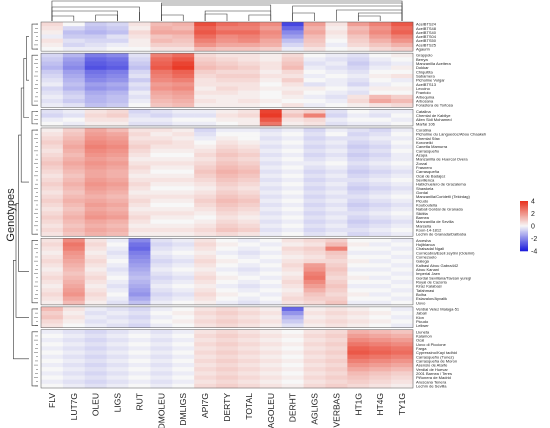 The width and height of the screenshot is (550, 428). I want to click on color-legend: 420-2-4, so click(528, 227).